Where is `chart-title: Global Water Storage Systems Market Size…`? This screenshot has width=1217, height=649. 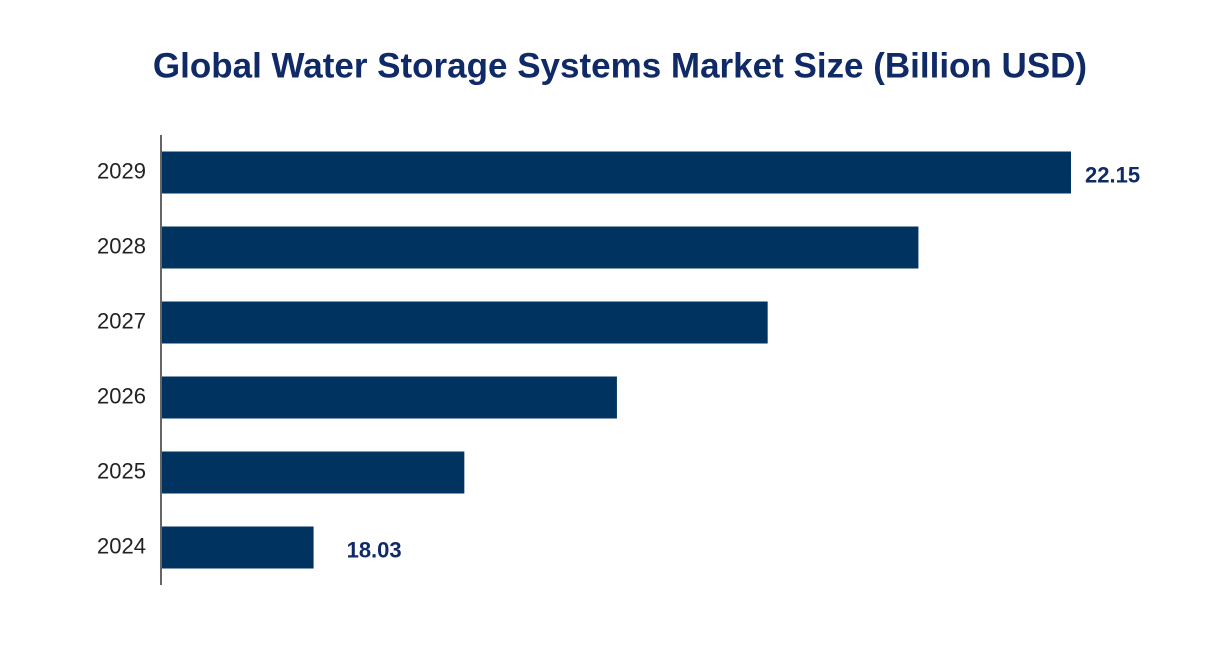
chart-title: Global Water Storage Systems Market Size… is located at coordinates (620, 65).